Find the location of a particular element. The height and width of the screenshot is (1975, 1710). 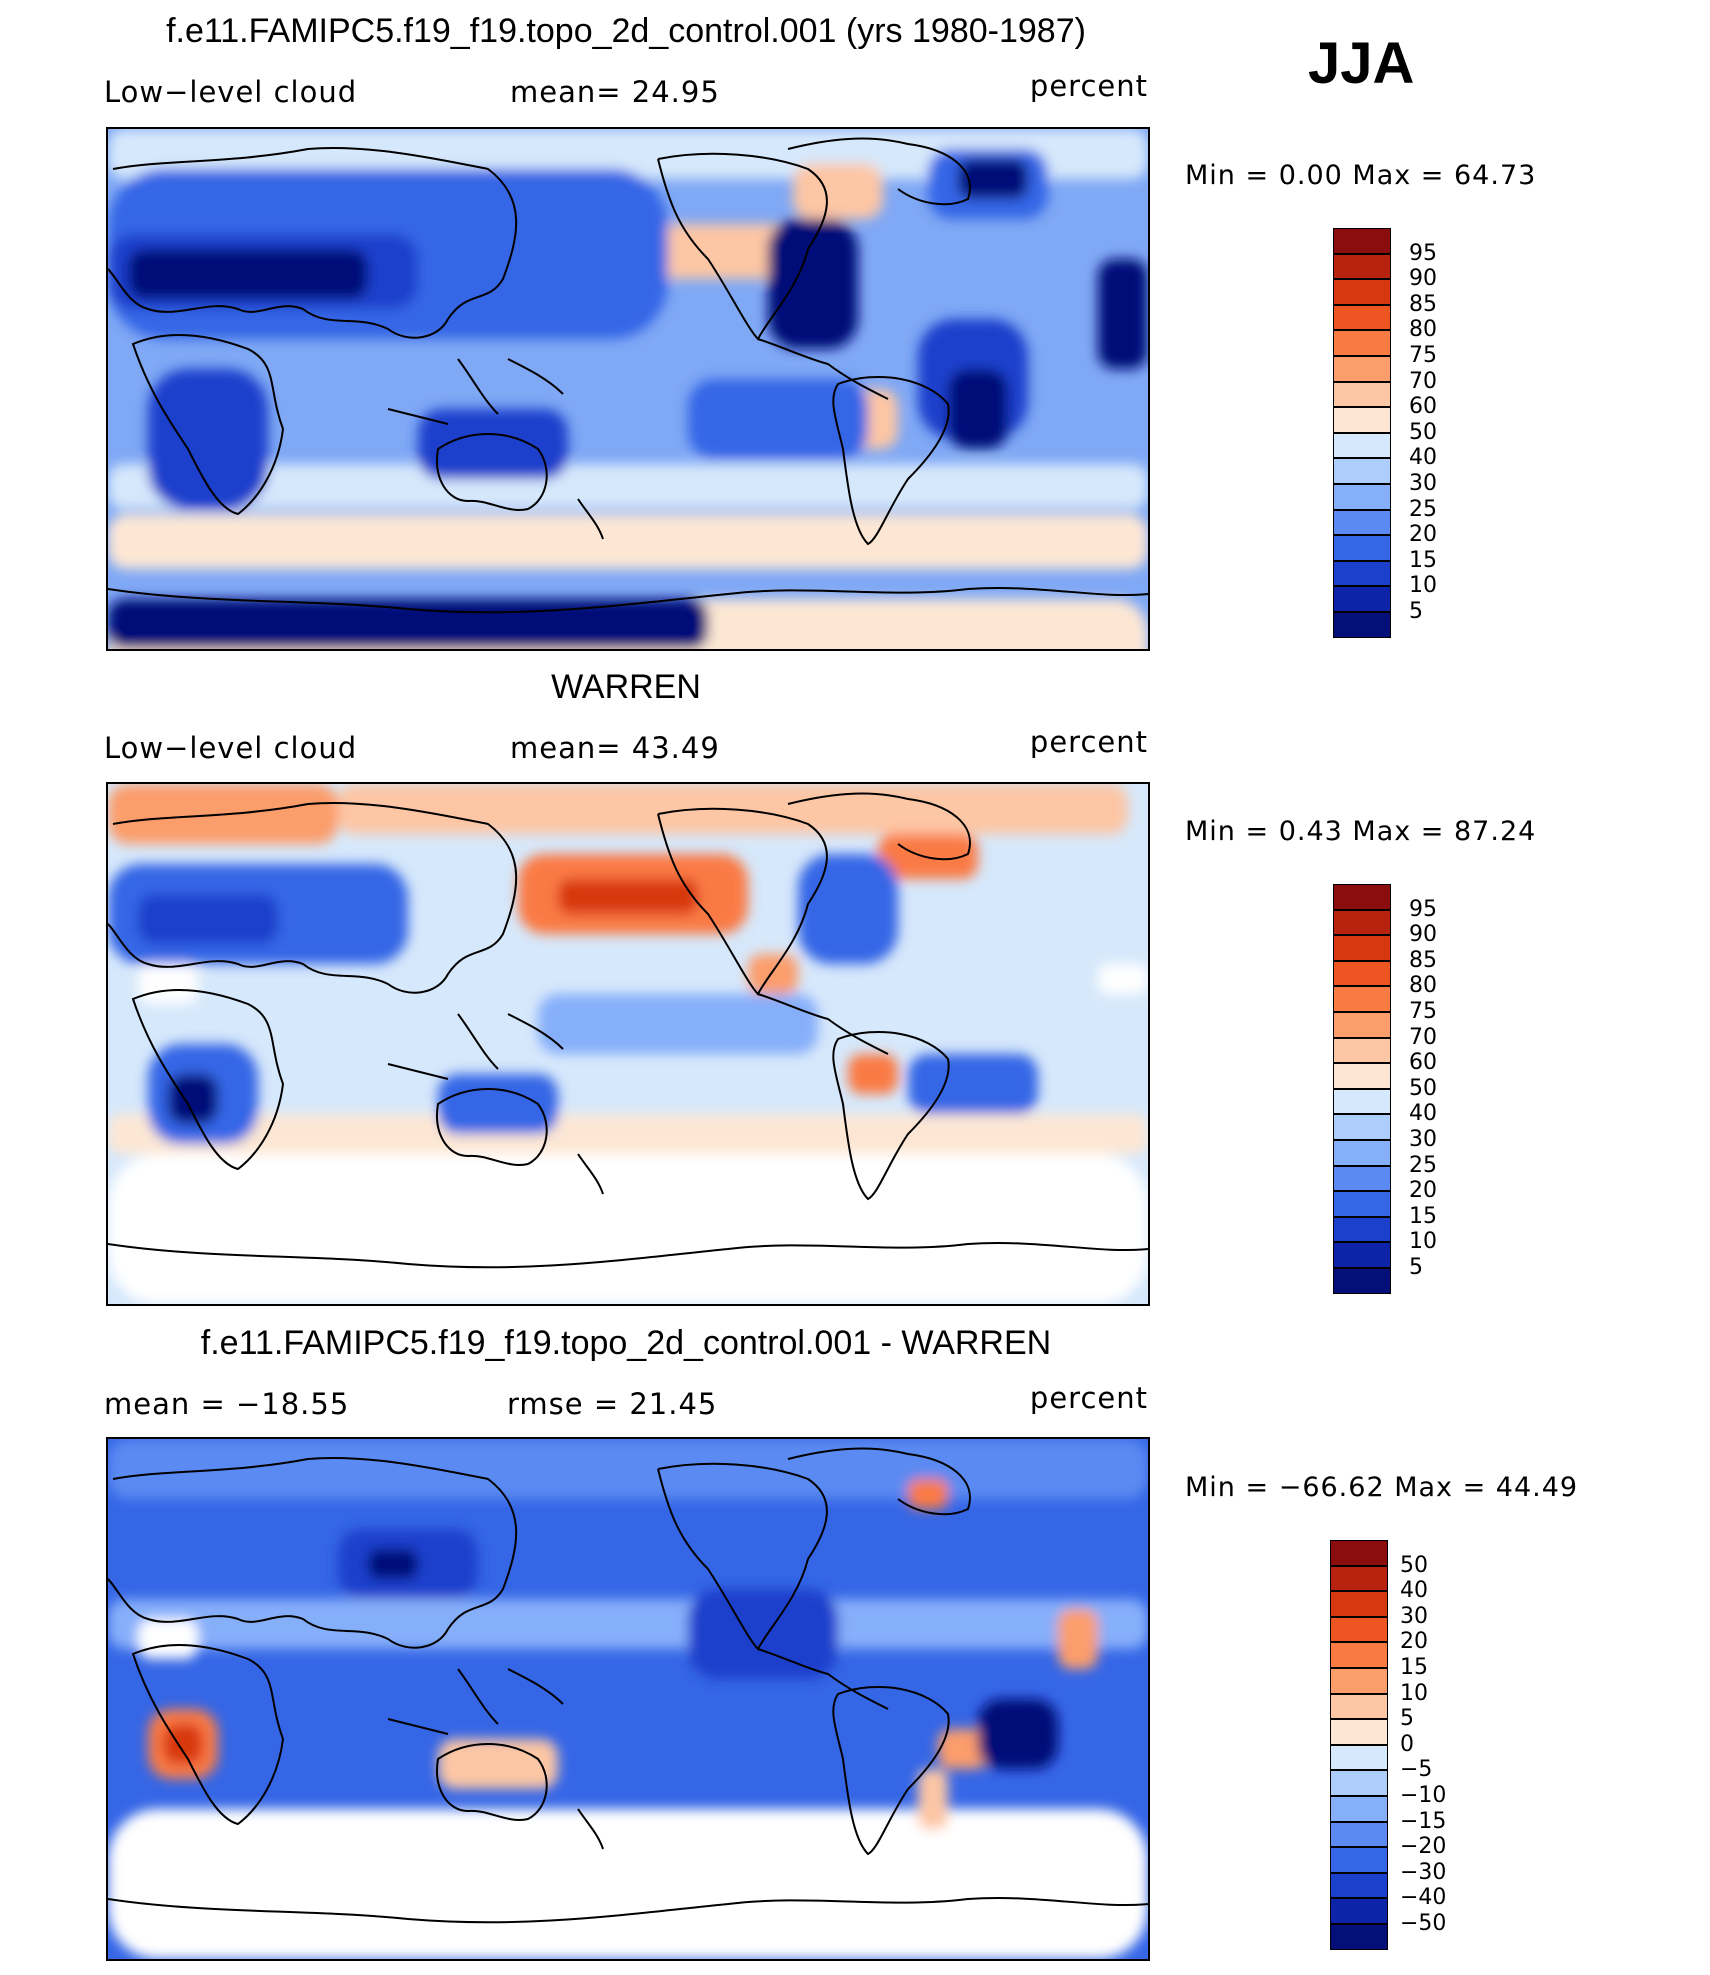

colorbar-tick-label: 90 is located at coordinates (1423, 279).